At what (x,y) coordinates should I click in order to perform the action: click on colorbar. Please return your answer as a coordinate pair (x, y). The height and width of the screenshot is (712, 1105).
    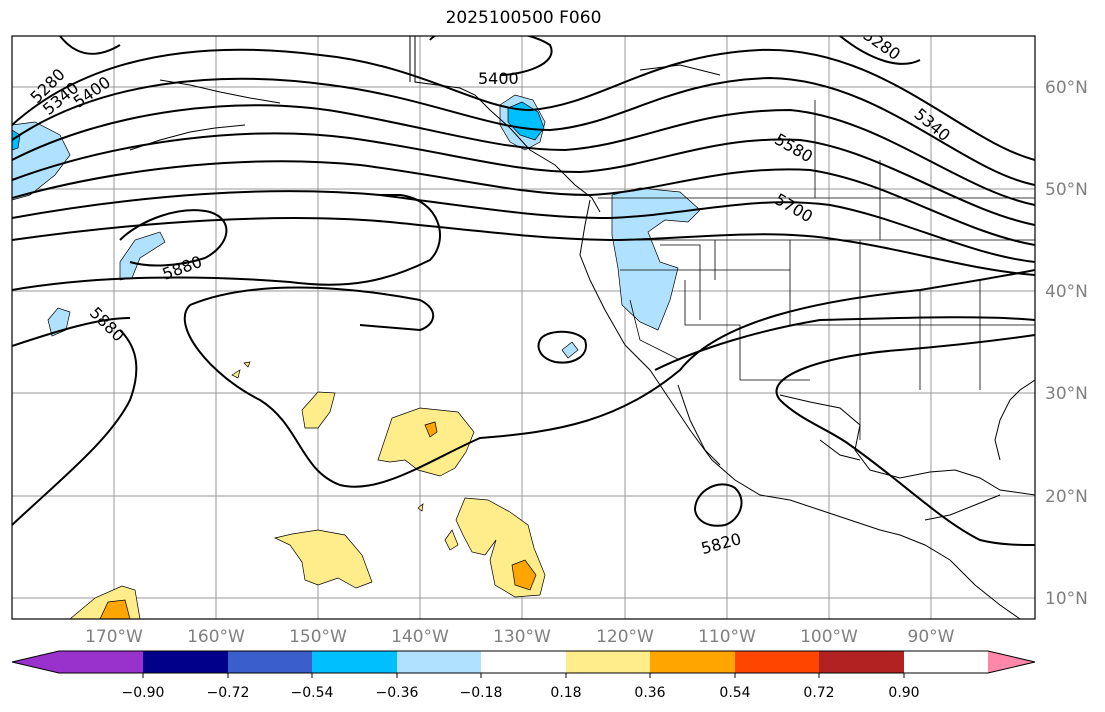
    Looking at the image, I should click on (523, 664).